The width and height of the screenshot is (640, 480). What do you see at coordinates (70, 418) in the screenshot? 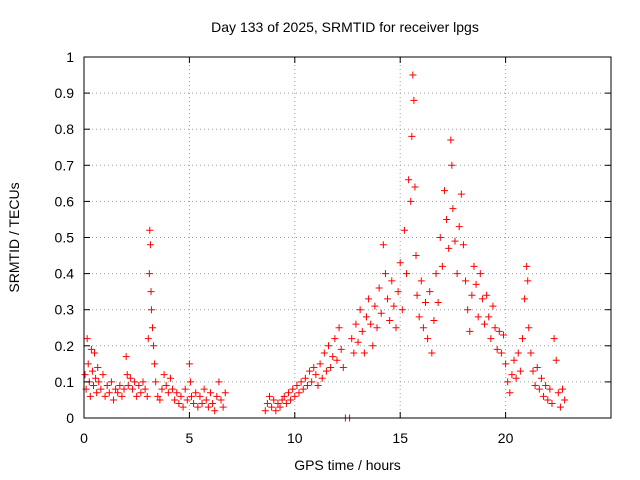
I see `y-tick-label: 0` at bounding box center [70, 418].